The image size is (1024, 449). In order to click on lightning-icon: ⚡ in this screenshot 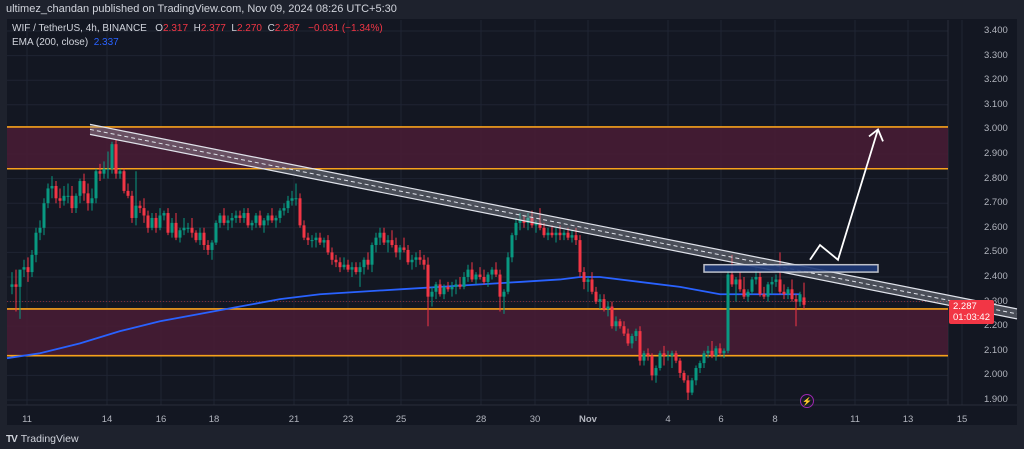, I will do `click(807, 401)`.